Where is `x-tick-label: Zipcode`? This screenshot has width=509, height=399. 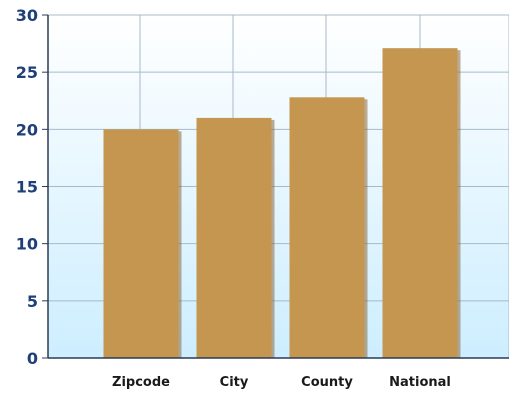 x-tick-label: Zipcode is located at coordinates (141, 382).